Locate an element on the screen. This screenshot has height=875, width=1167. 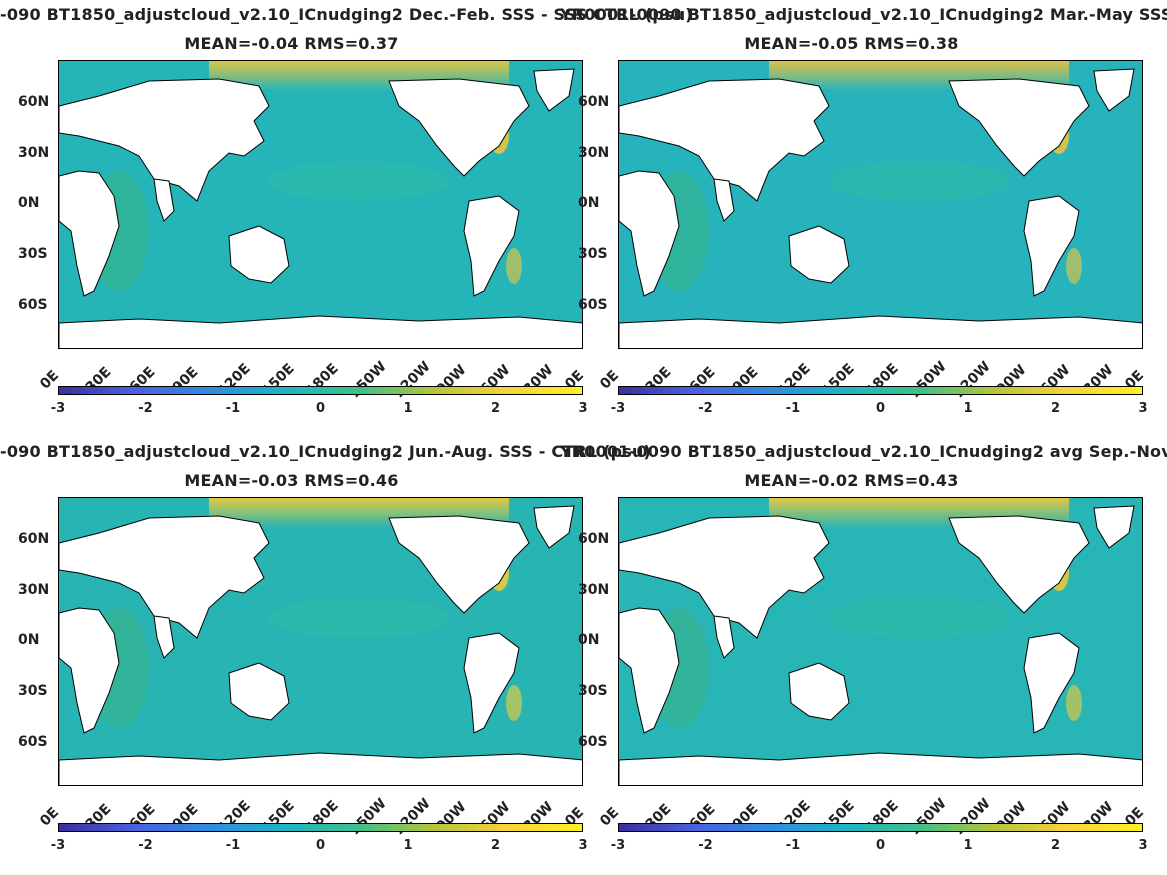
panel-stats: MEAN=-0.03 RMS=0.46 is located at coordinates (291, 480).